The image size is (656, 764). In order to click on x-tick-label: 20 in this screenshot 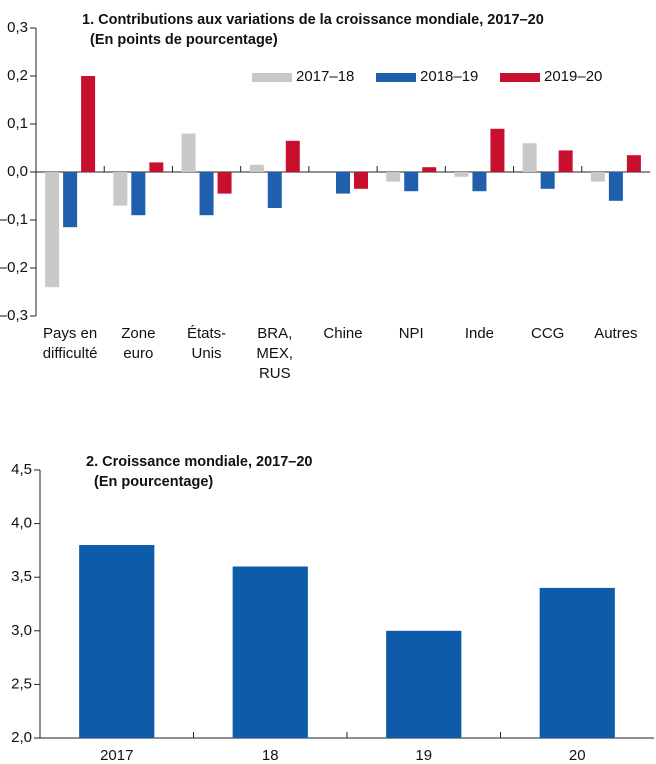, I will do `click(577, 755)`.